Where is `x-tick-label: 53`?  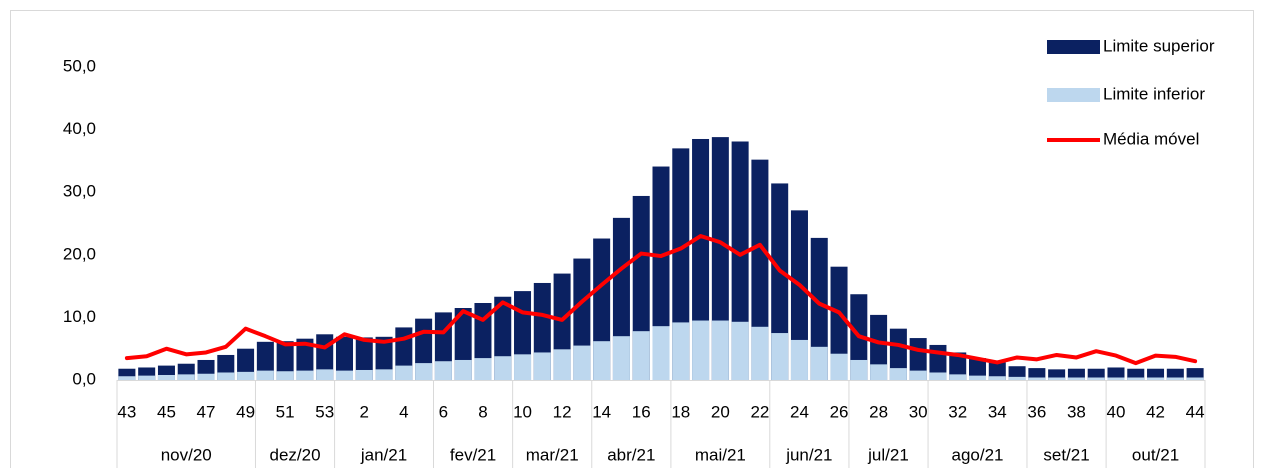
x-tick-label: 53 is located at coordinates (324, 411).